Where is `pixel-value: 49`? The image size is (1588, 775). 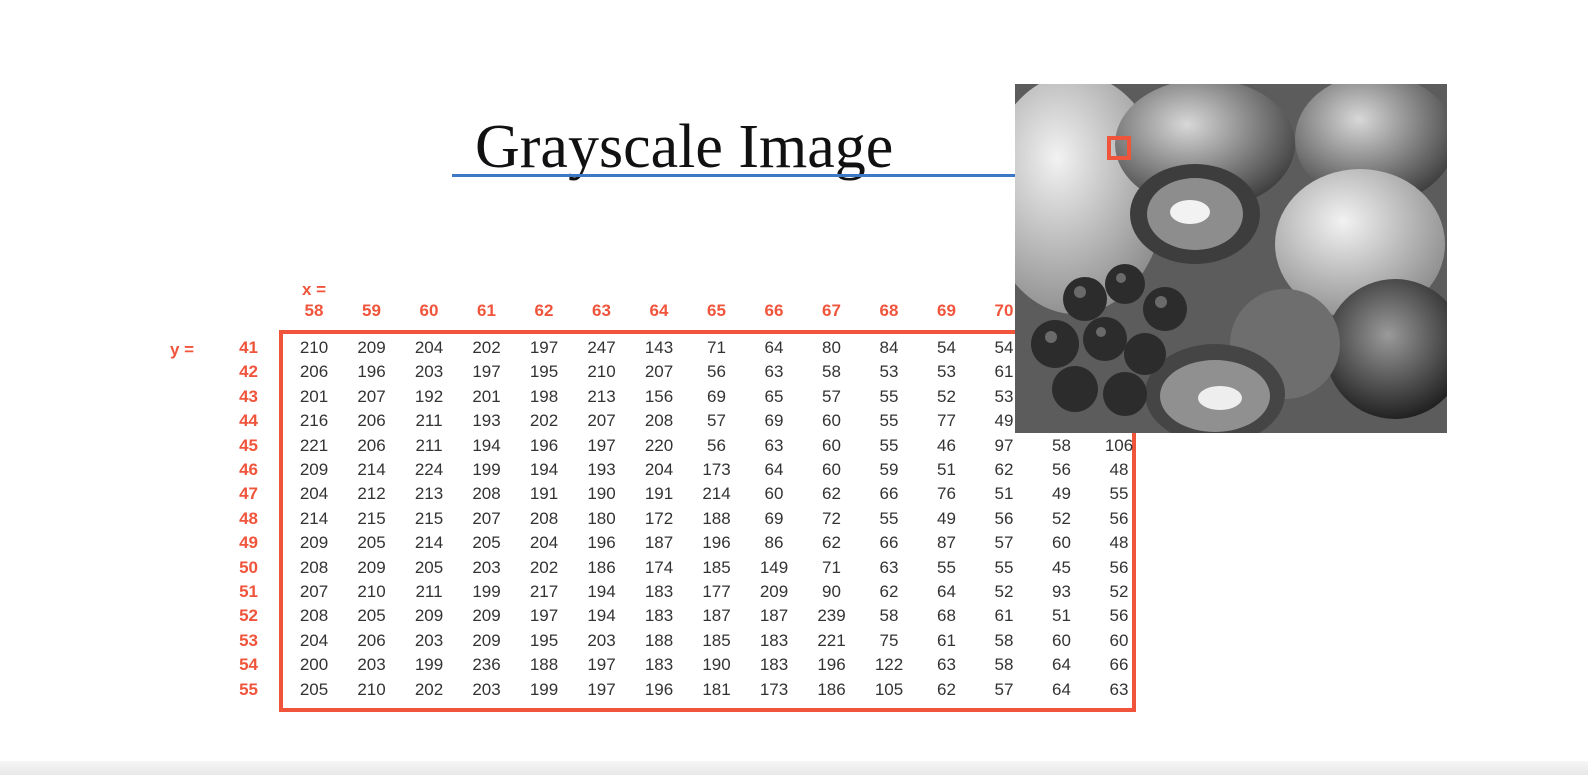
pixel-value: 49 is located at coordinates (1004, 421).